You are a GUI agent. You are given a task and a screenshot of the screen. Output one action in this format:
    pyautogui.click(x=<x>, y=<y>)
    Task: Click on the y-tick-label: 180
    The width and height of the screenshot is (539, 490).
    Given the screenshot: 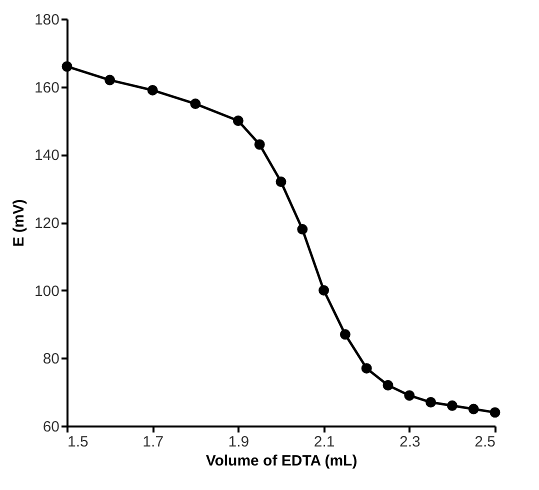 What is the action you would take?
    pyautogui.click(x=47, y=20)
    